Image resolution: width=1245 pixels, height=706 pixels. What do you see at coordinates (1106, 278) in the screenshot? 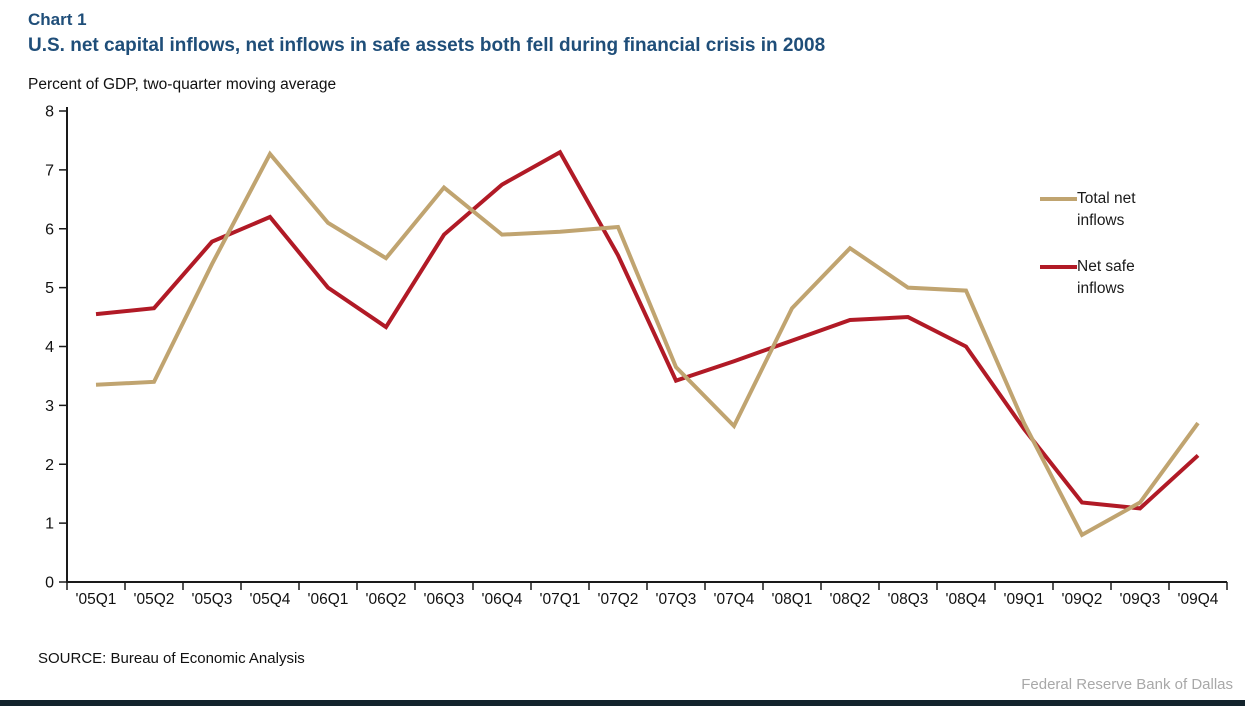
I see `legend-label-net-safe-inflows: Net safe inflows` at bounding box center [1106, 278].